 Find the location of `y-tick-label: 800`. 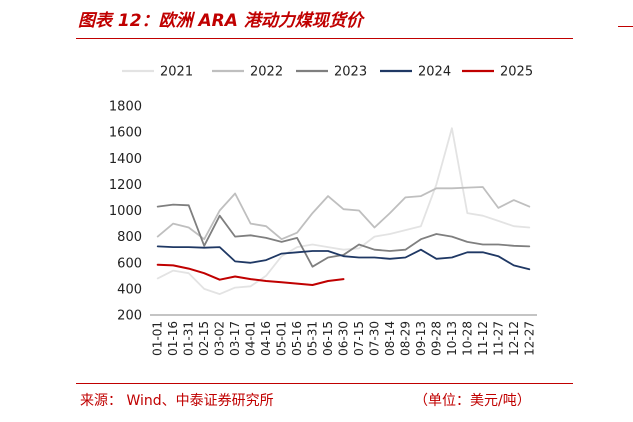

y-tick-label: 800 is located at coordinates (129, 237).